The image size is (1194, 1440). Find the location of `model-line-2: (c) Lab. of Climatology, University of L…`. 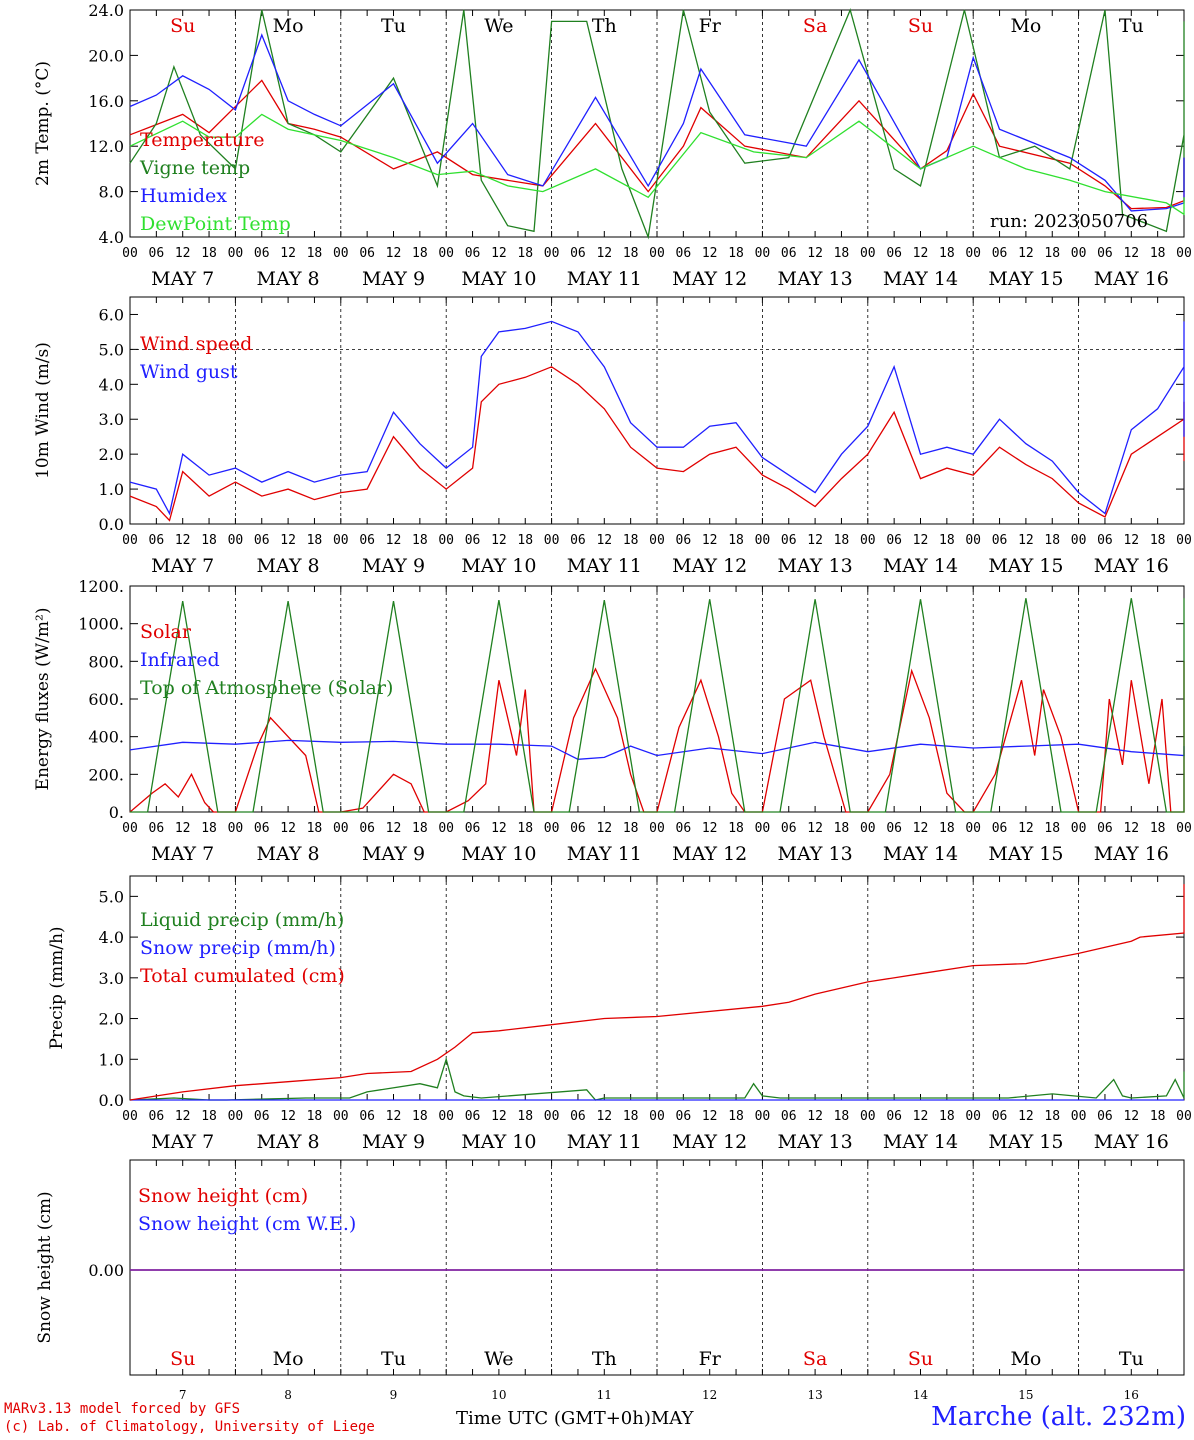

model-line-2: (c) Lab. of Climatology, University of L… is located at coordinates (189, 1427).